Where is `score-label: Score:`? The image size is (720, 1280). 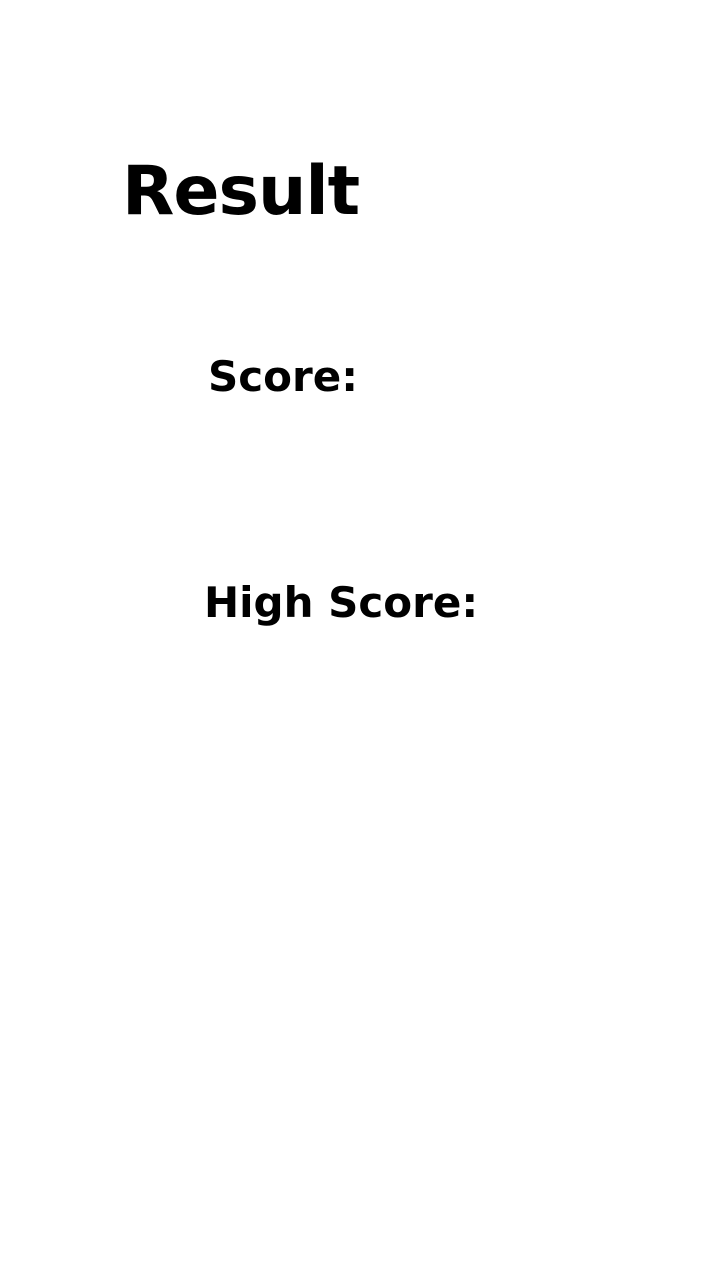
score-label: Score: is located at coordinates (283, 376).